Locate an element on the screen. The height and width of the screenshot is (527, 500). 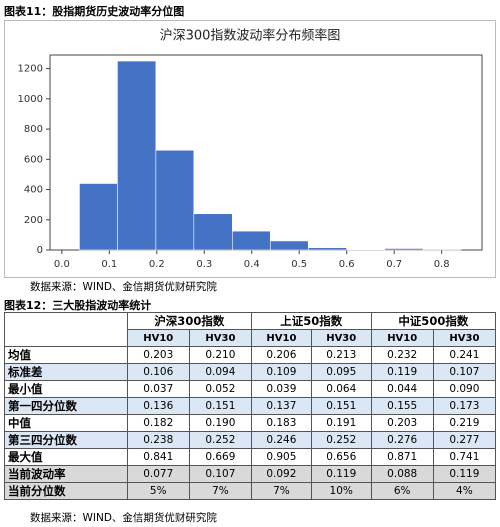
figure-title: 图表11：股指期货历史波动率分位图 is located at coordinates (94, 11).